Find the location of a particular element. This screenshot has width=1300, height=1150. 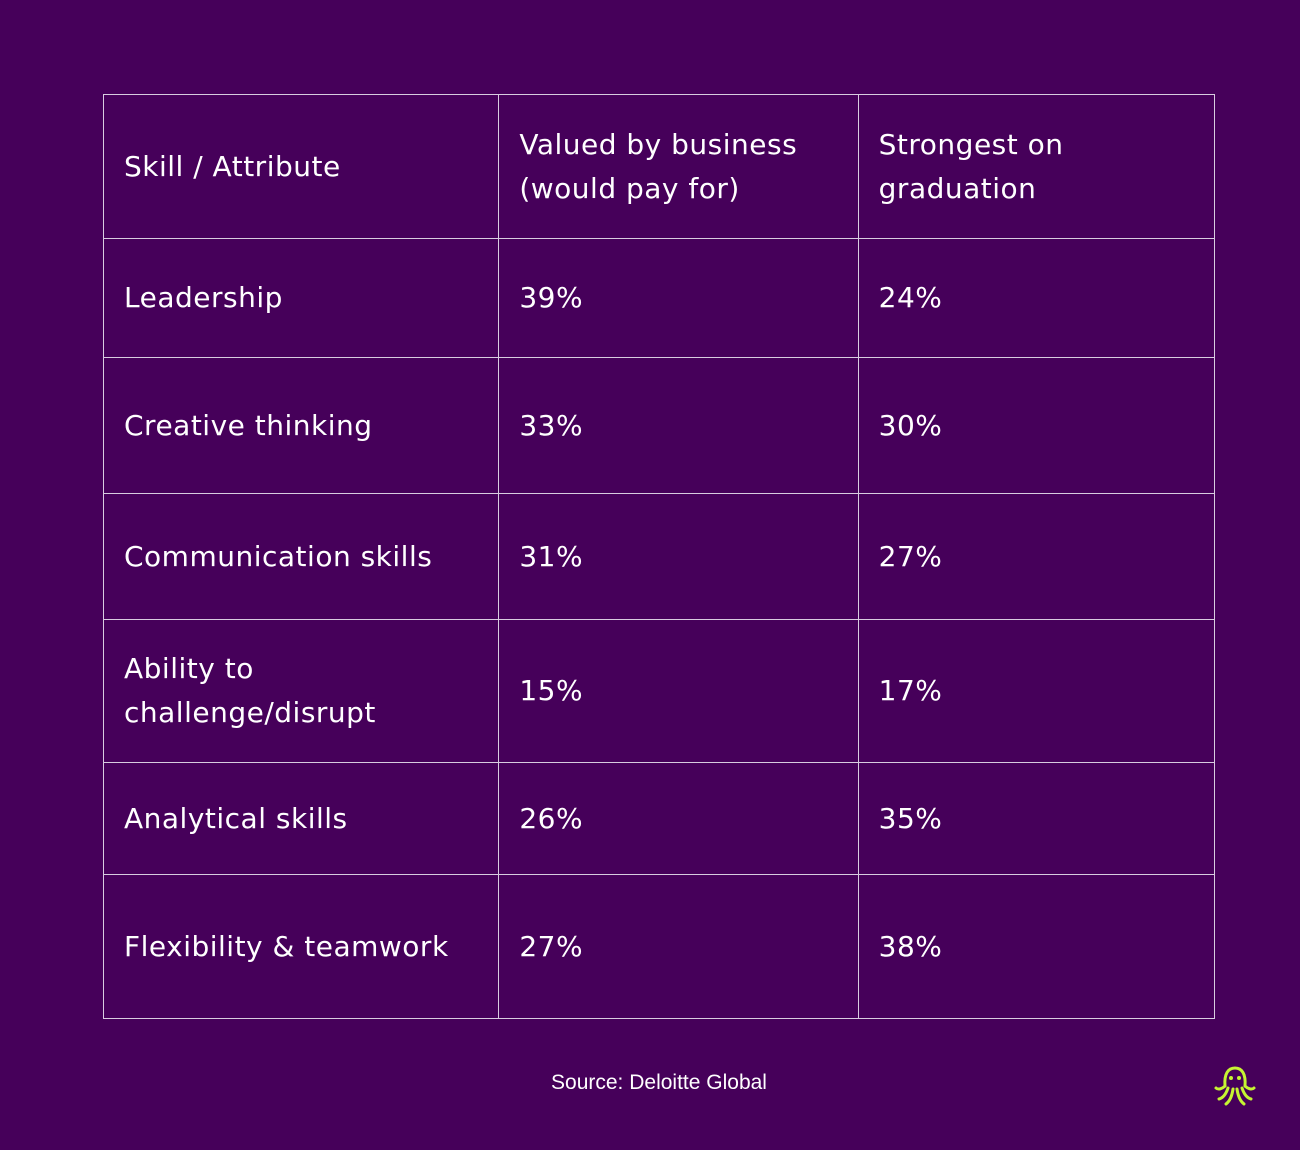

octopus-logo-icon is located at coordinates (1235, 1086).